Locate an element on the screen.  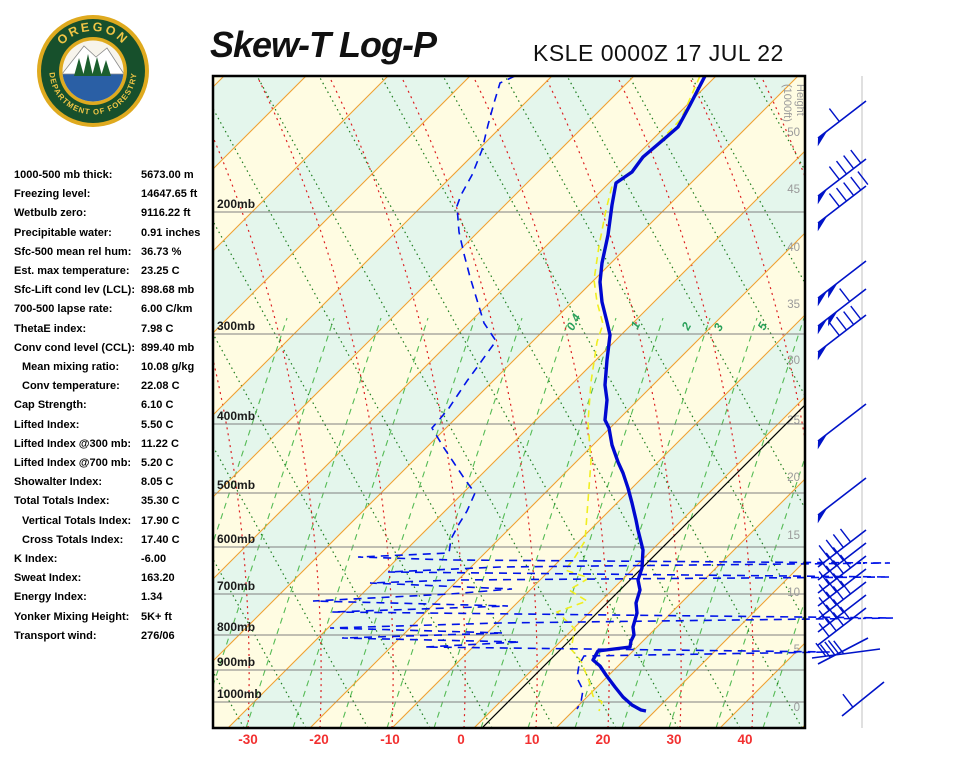
stat-value: 14647.65 ft is located at coordinates (169, 194).